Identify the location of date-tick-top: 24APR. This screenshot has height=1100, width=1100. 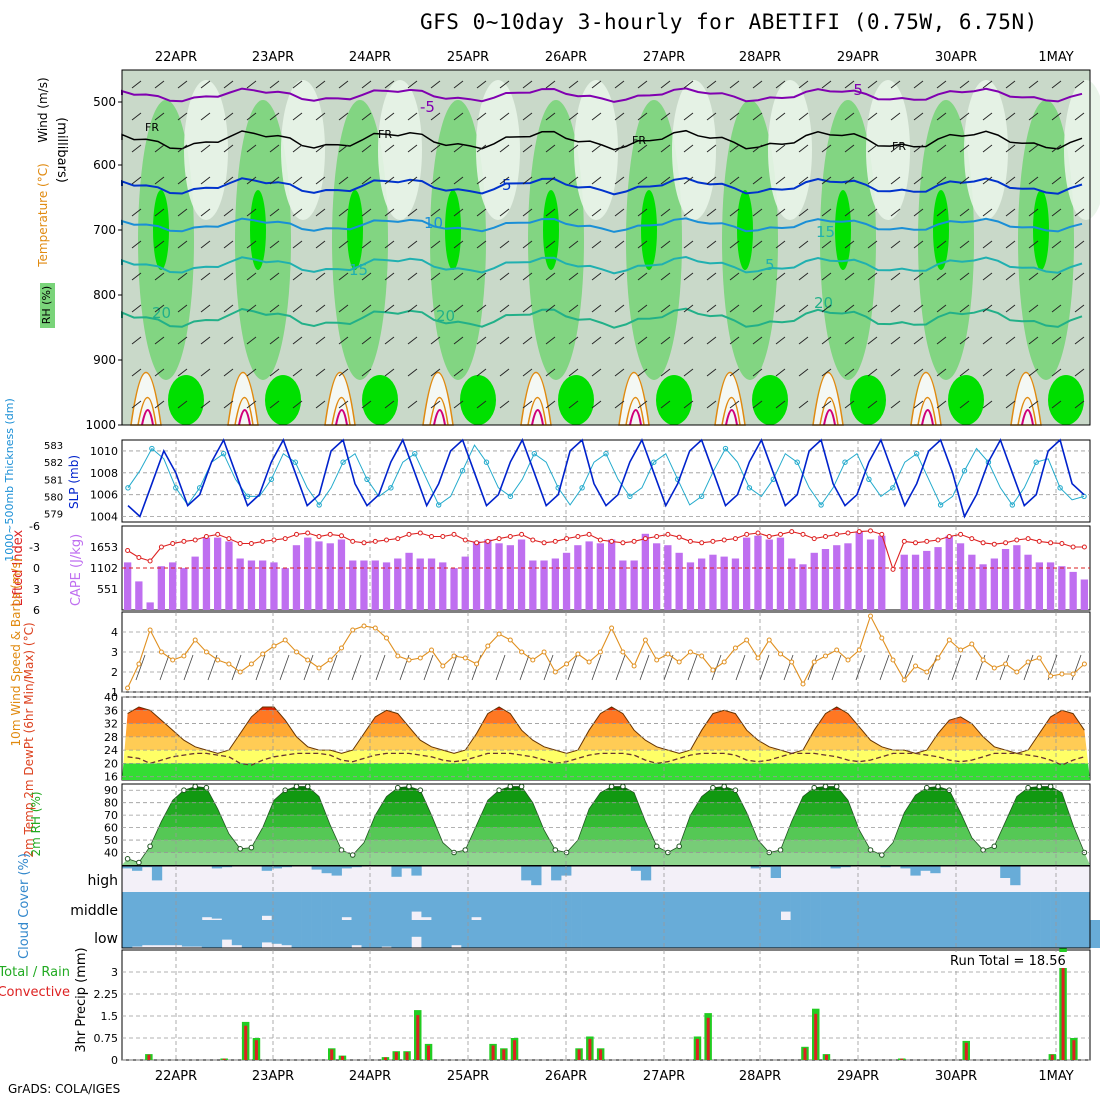
(370, 57).